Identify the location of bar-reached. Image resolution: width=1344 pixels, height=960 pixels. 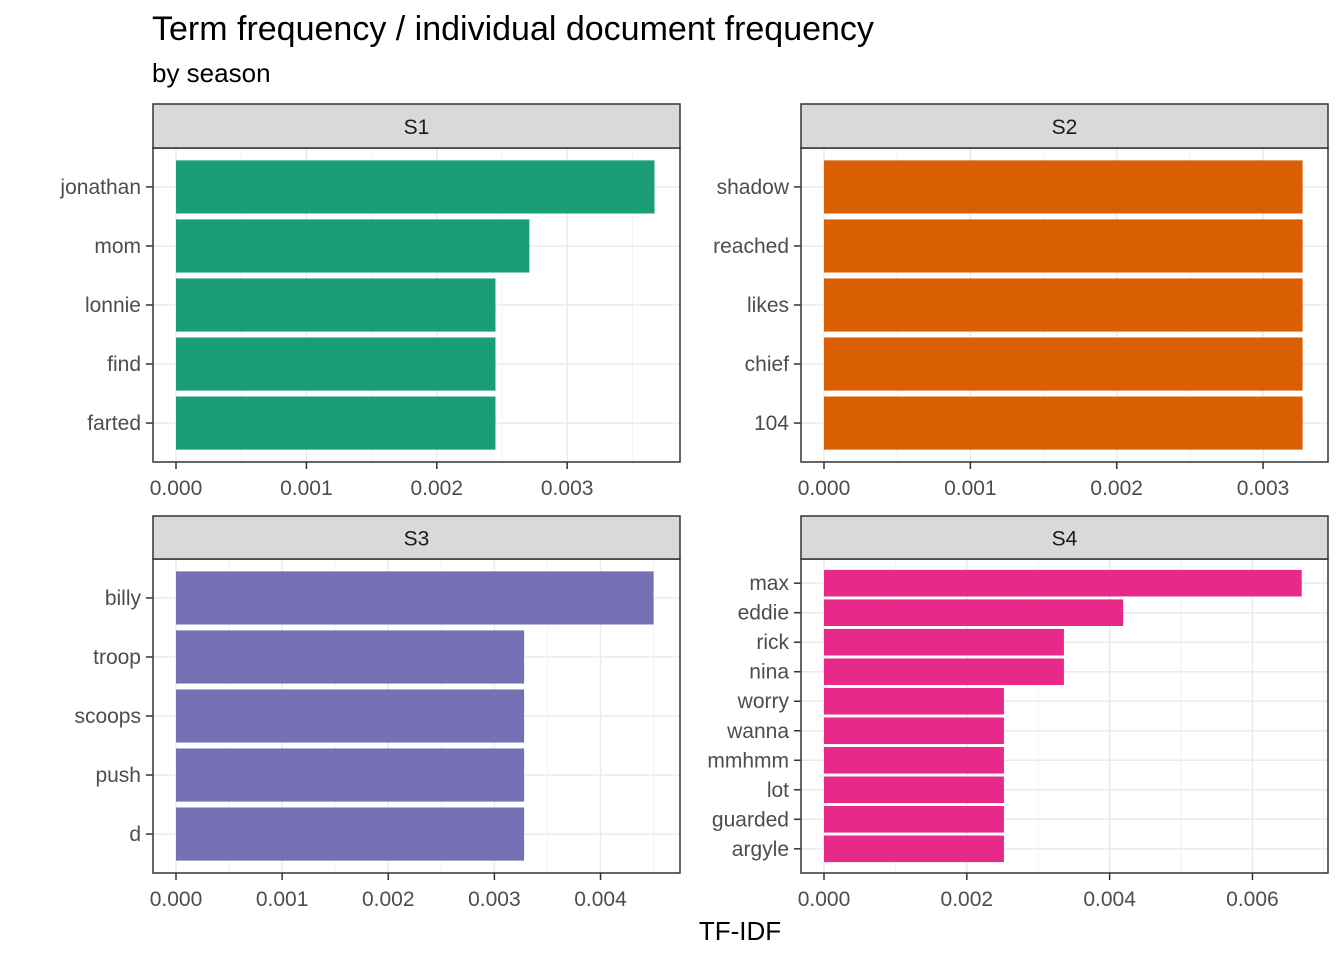
(1063, 246).